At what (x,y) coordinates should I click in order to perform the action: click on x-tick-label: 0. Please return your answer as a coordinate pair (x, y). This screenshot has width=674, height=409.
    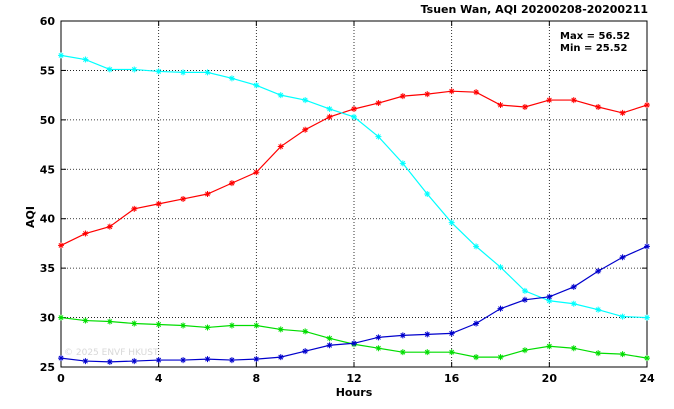
    Looking at the image, I should click on (61, 378).